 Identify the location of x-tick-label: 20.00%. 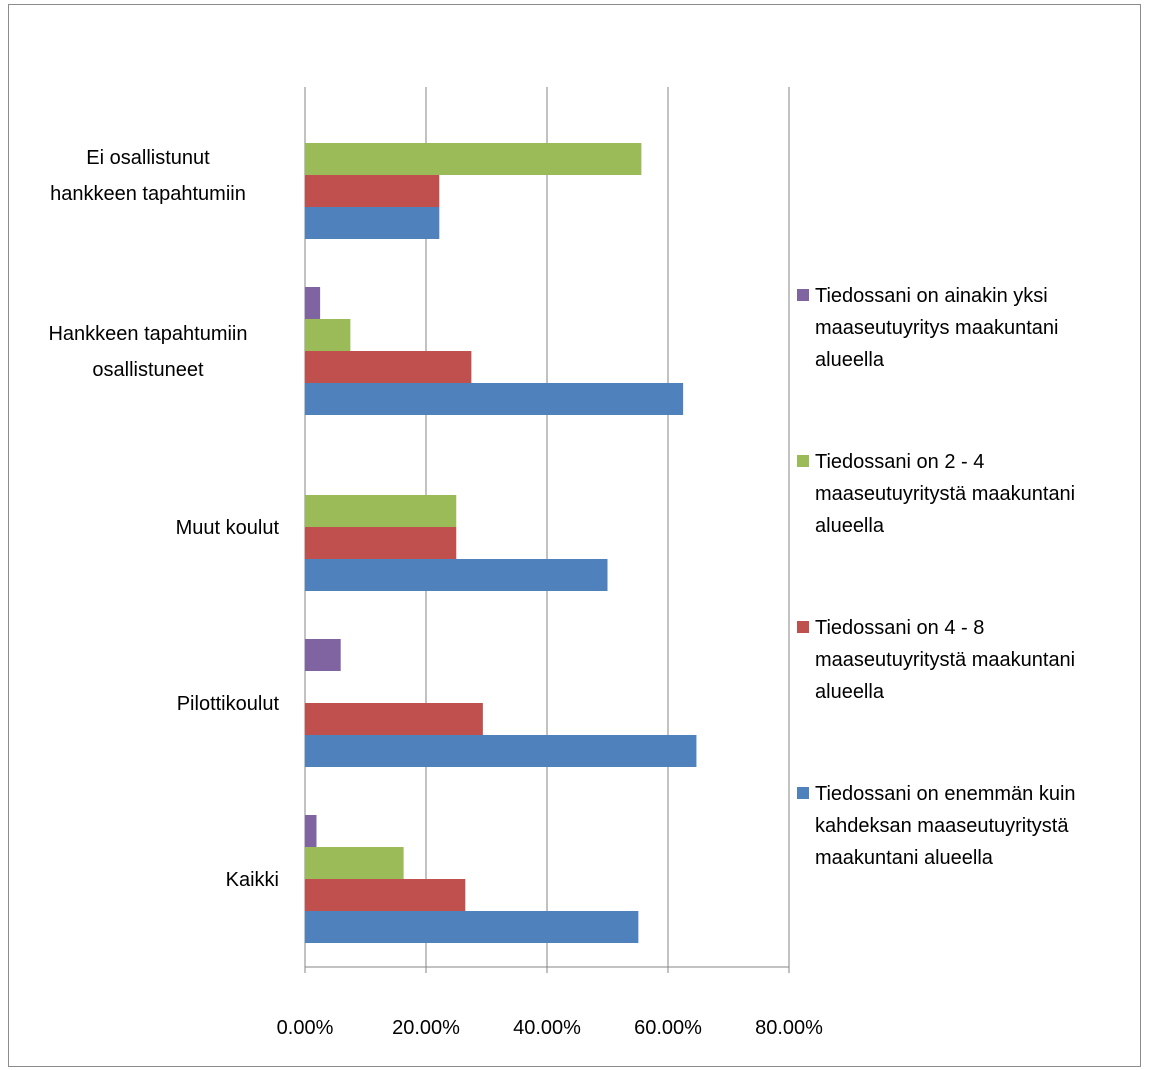
(426, 1028).